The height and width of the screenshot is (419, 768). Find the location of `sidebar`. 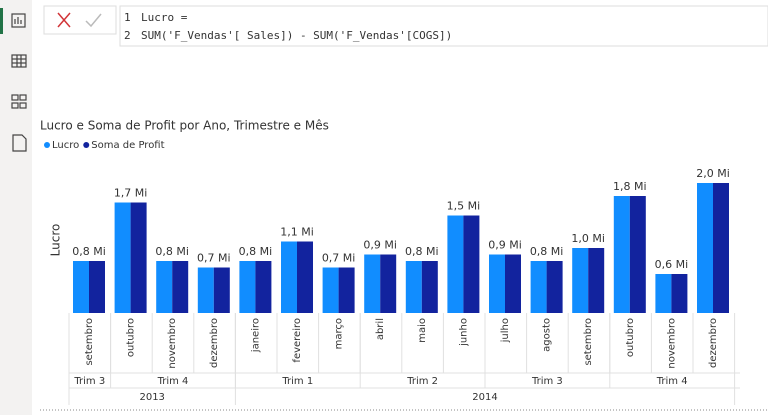

sidebar is located at coordinates (16, 207).